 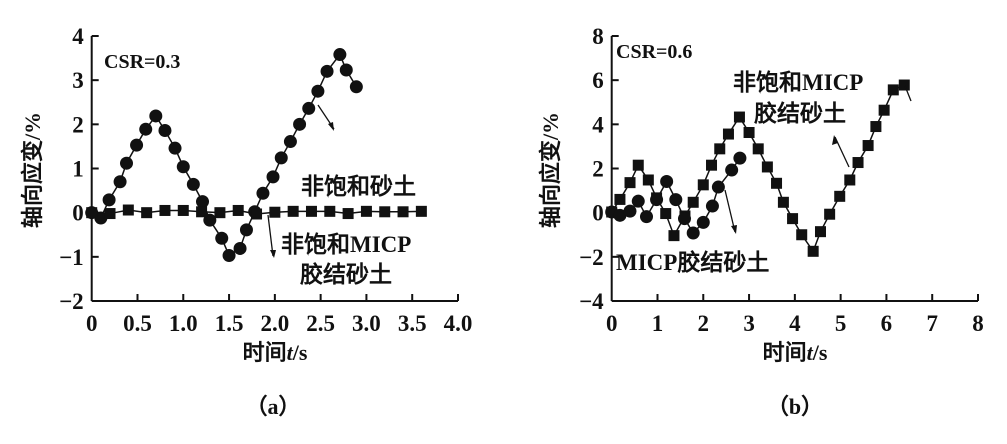 What do you see at coordinates (326, 117) in the screenshot?
I see `panel-a-arrow-unsaturated` at bounding box center [326, 117].